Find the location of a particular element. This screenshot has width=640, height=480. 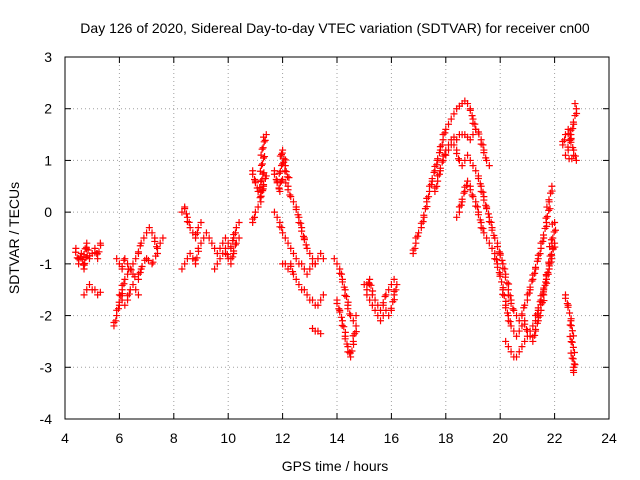

x-tick-label: 6 is located at coordinates (120, 438).